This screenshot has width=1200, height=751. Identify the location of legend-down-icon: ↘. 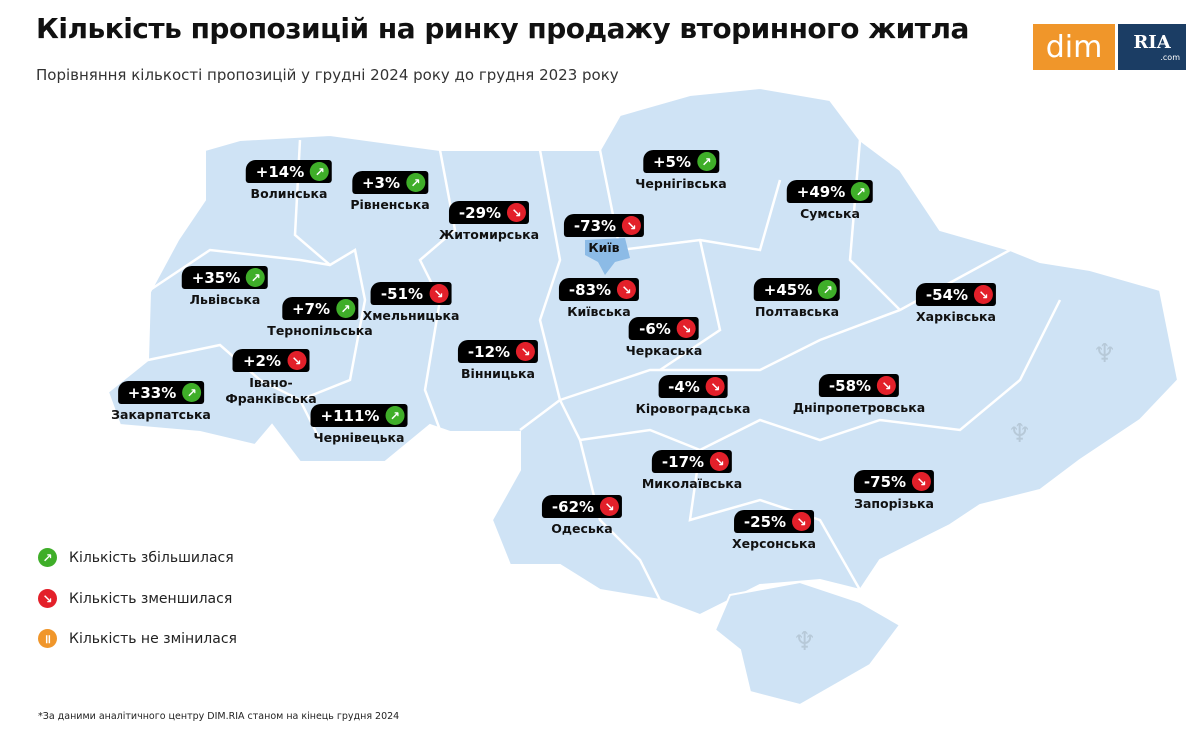
(47, 598).